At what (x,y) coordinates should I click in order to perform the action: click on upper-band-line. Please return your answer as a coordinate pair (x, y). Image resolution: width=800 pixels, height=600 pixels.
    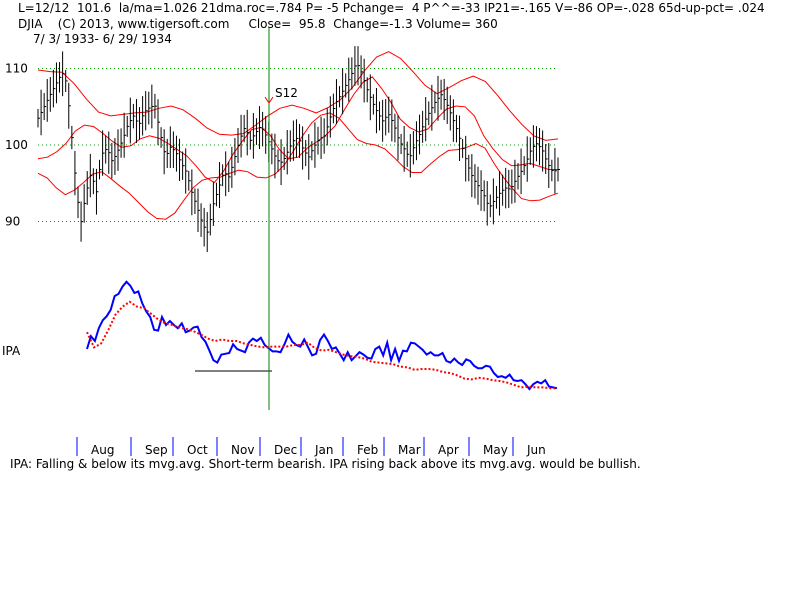
    Looking at the image, I should click on (298, 96).